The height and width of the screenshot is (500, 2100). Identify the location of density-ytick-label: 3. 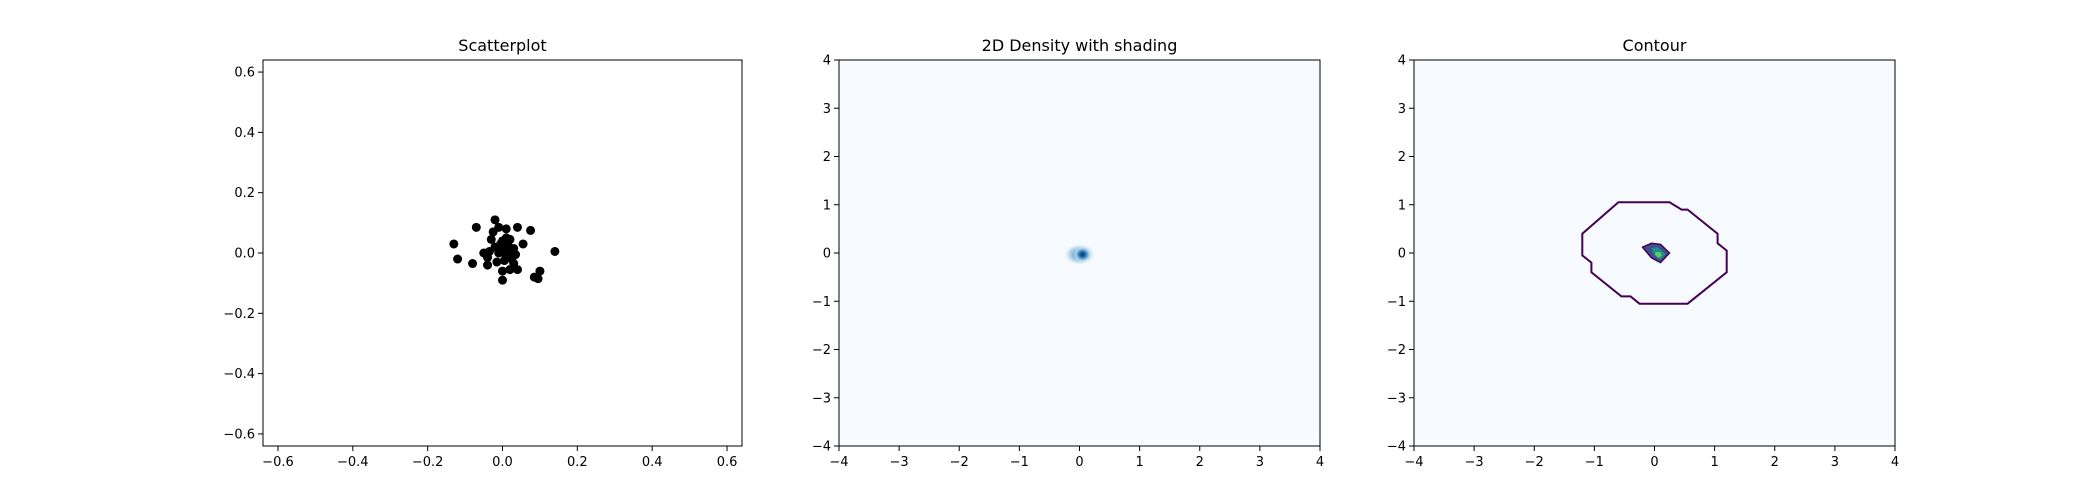
(827, 109).